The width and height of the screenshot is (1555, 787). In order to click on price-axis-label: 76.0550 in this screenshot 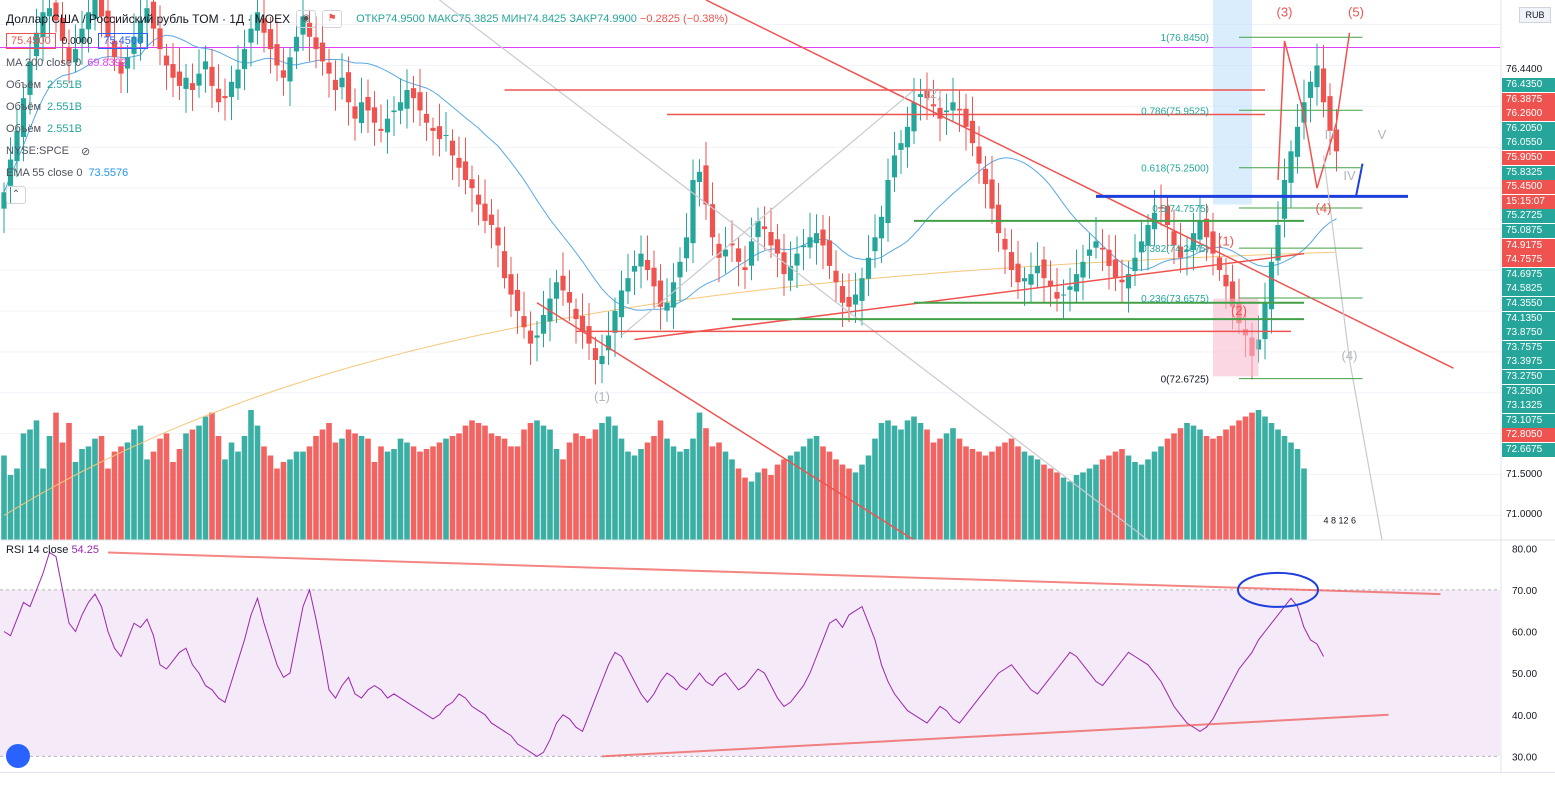, I will do `click(1528, 143)`.